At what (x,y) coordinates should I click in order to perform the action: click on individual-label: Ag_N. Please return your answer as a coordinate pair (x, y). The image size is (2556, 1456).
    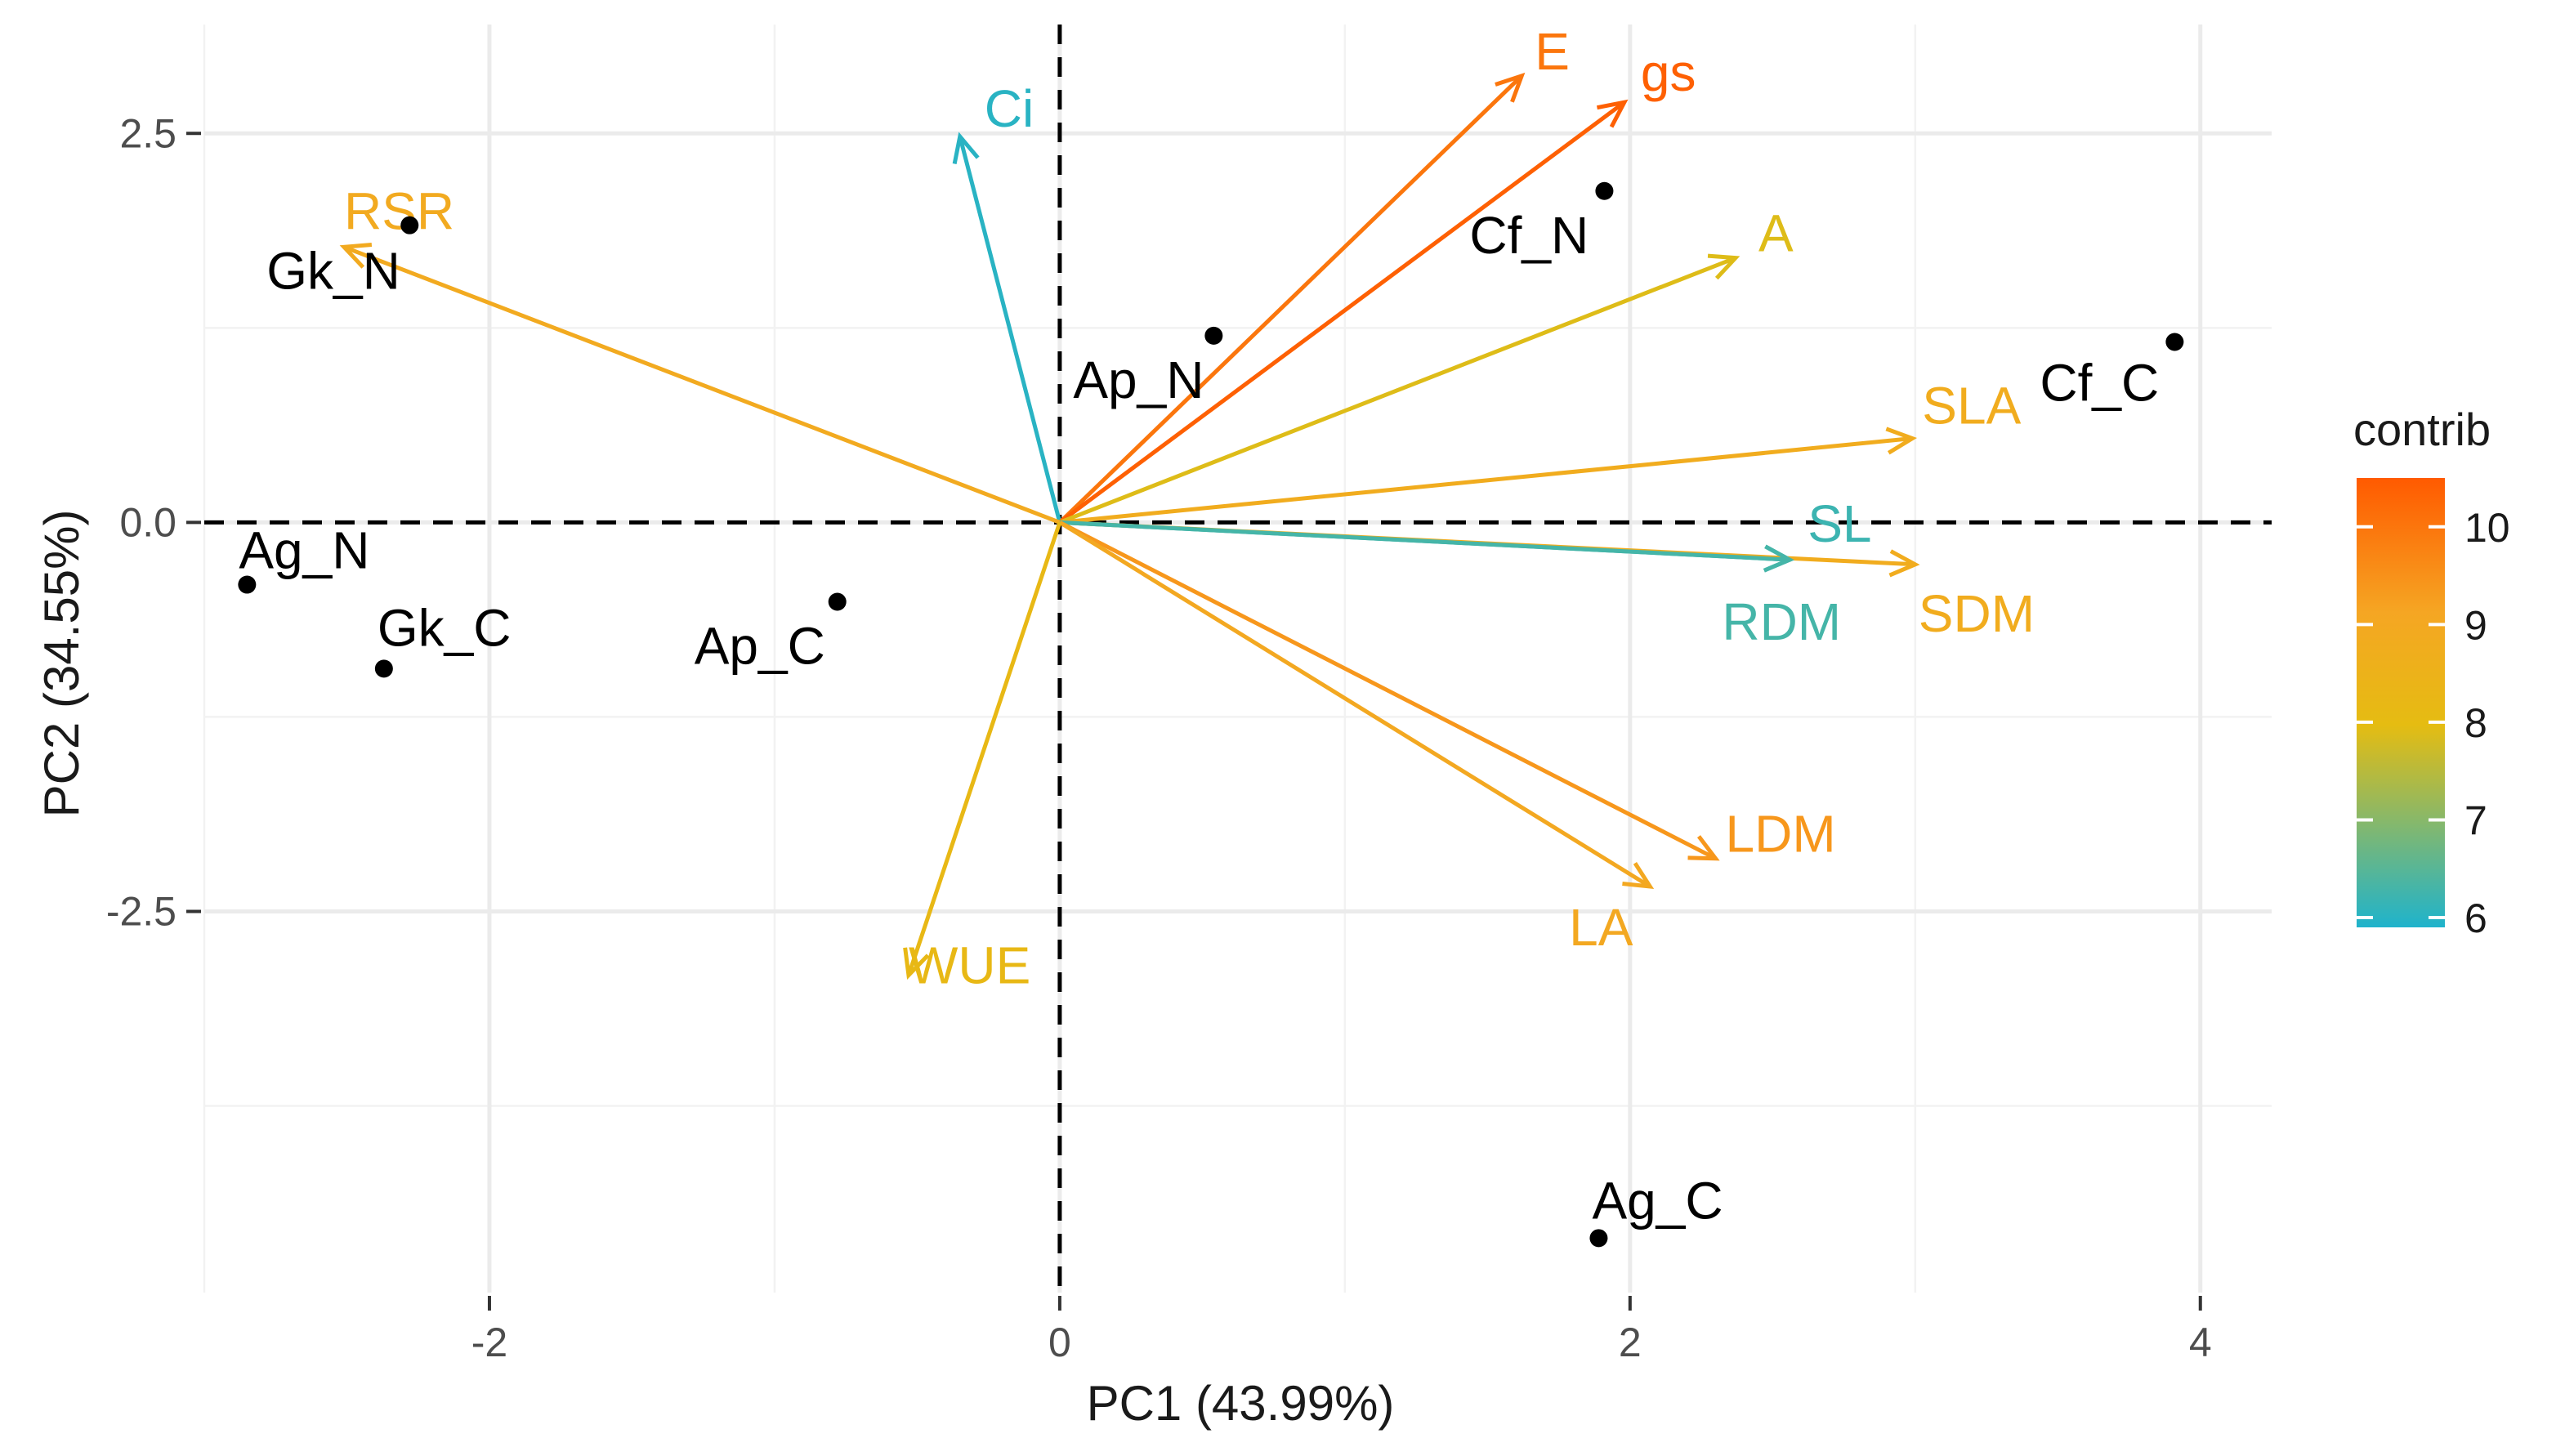
    Looking at the image, I should click on (304, 550).